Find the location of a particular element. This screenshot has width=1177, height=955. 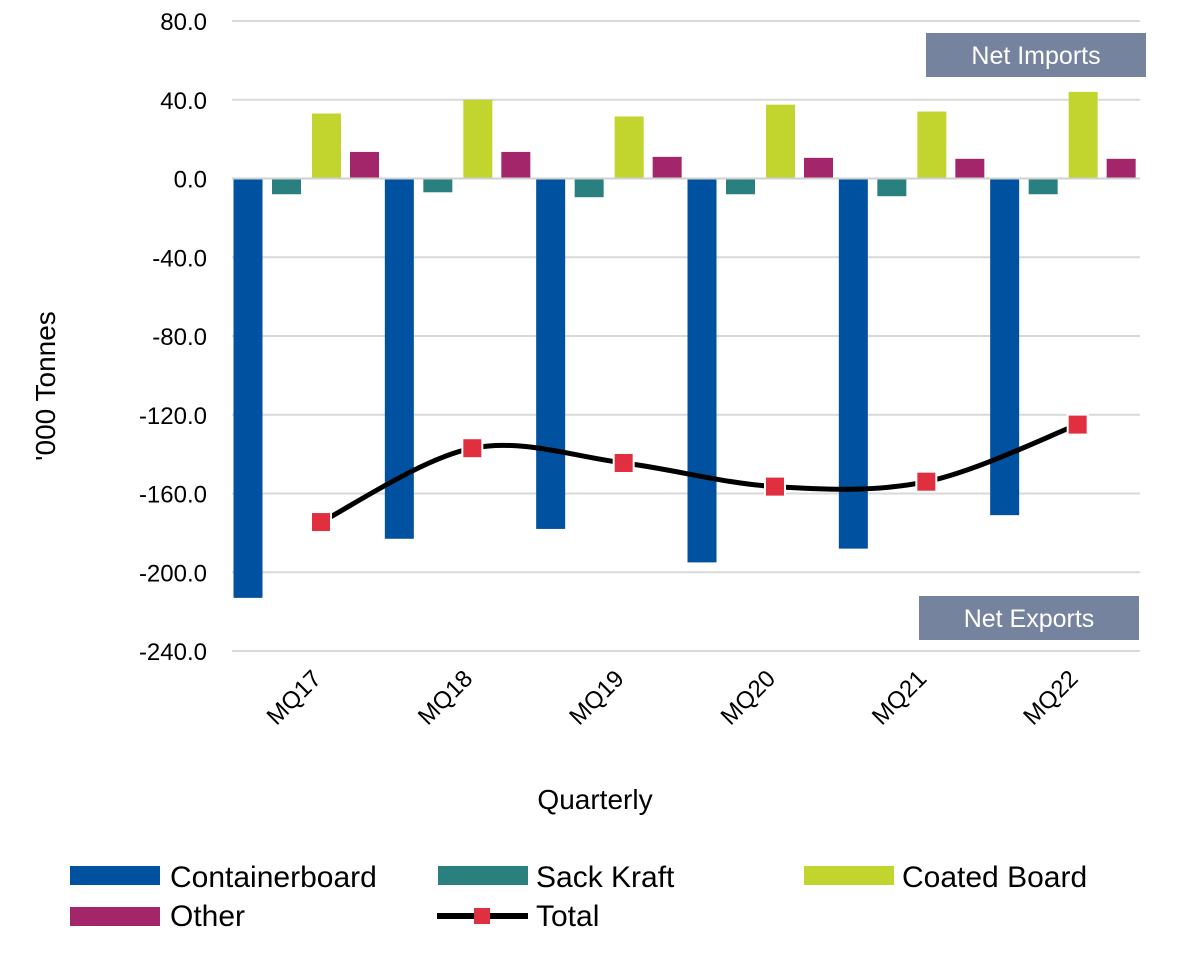

x-tick-label-mq17: MQ17 is located at coordinates (294, 697).